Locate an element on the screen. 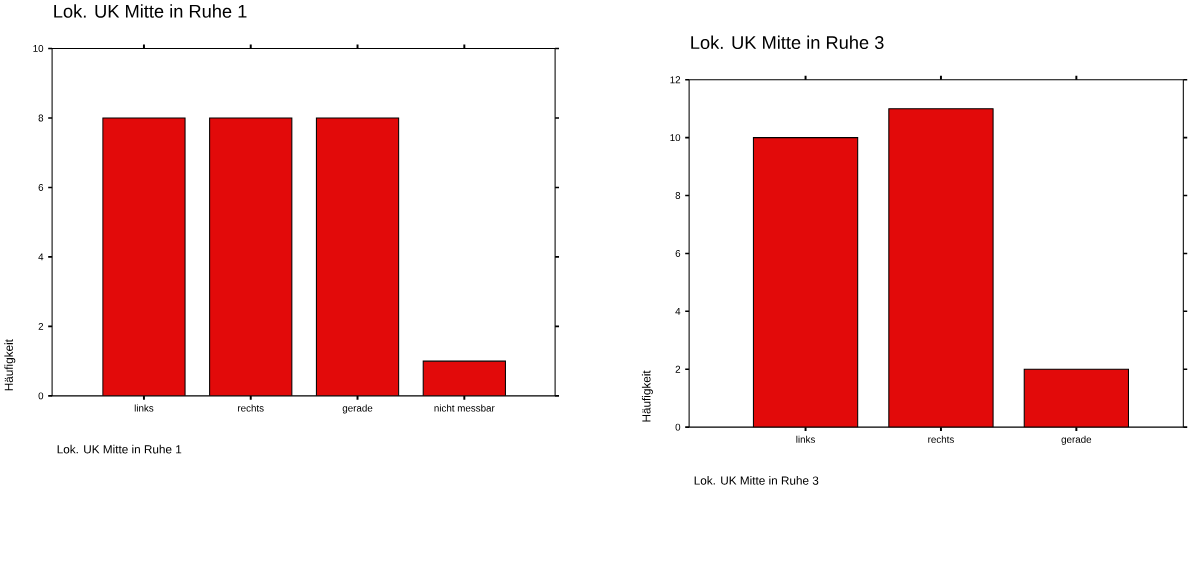  chart-title: Lok. UK Mitte in Ruhe 1 is located at coordinates (150, 11).